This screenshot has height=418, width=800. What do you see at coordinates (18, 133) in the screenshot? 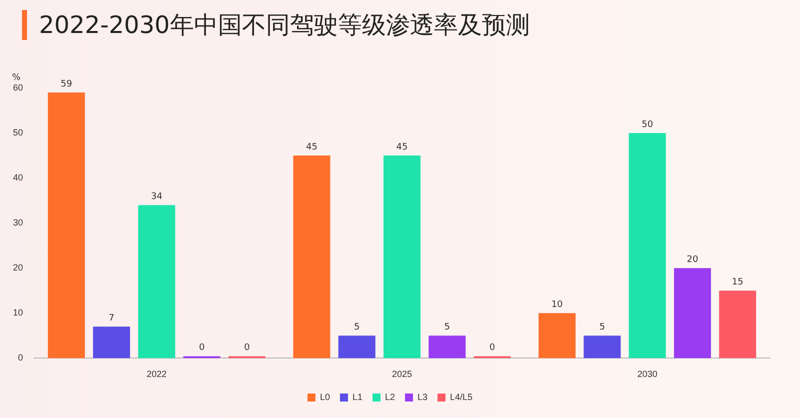
I see `y-tick-label: 50` at bounding box center [18, 133].